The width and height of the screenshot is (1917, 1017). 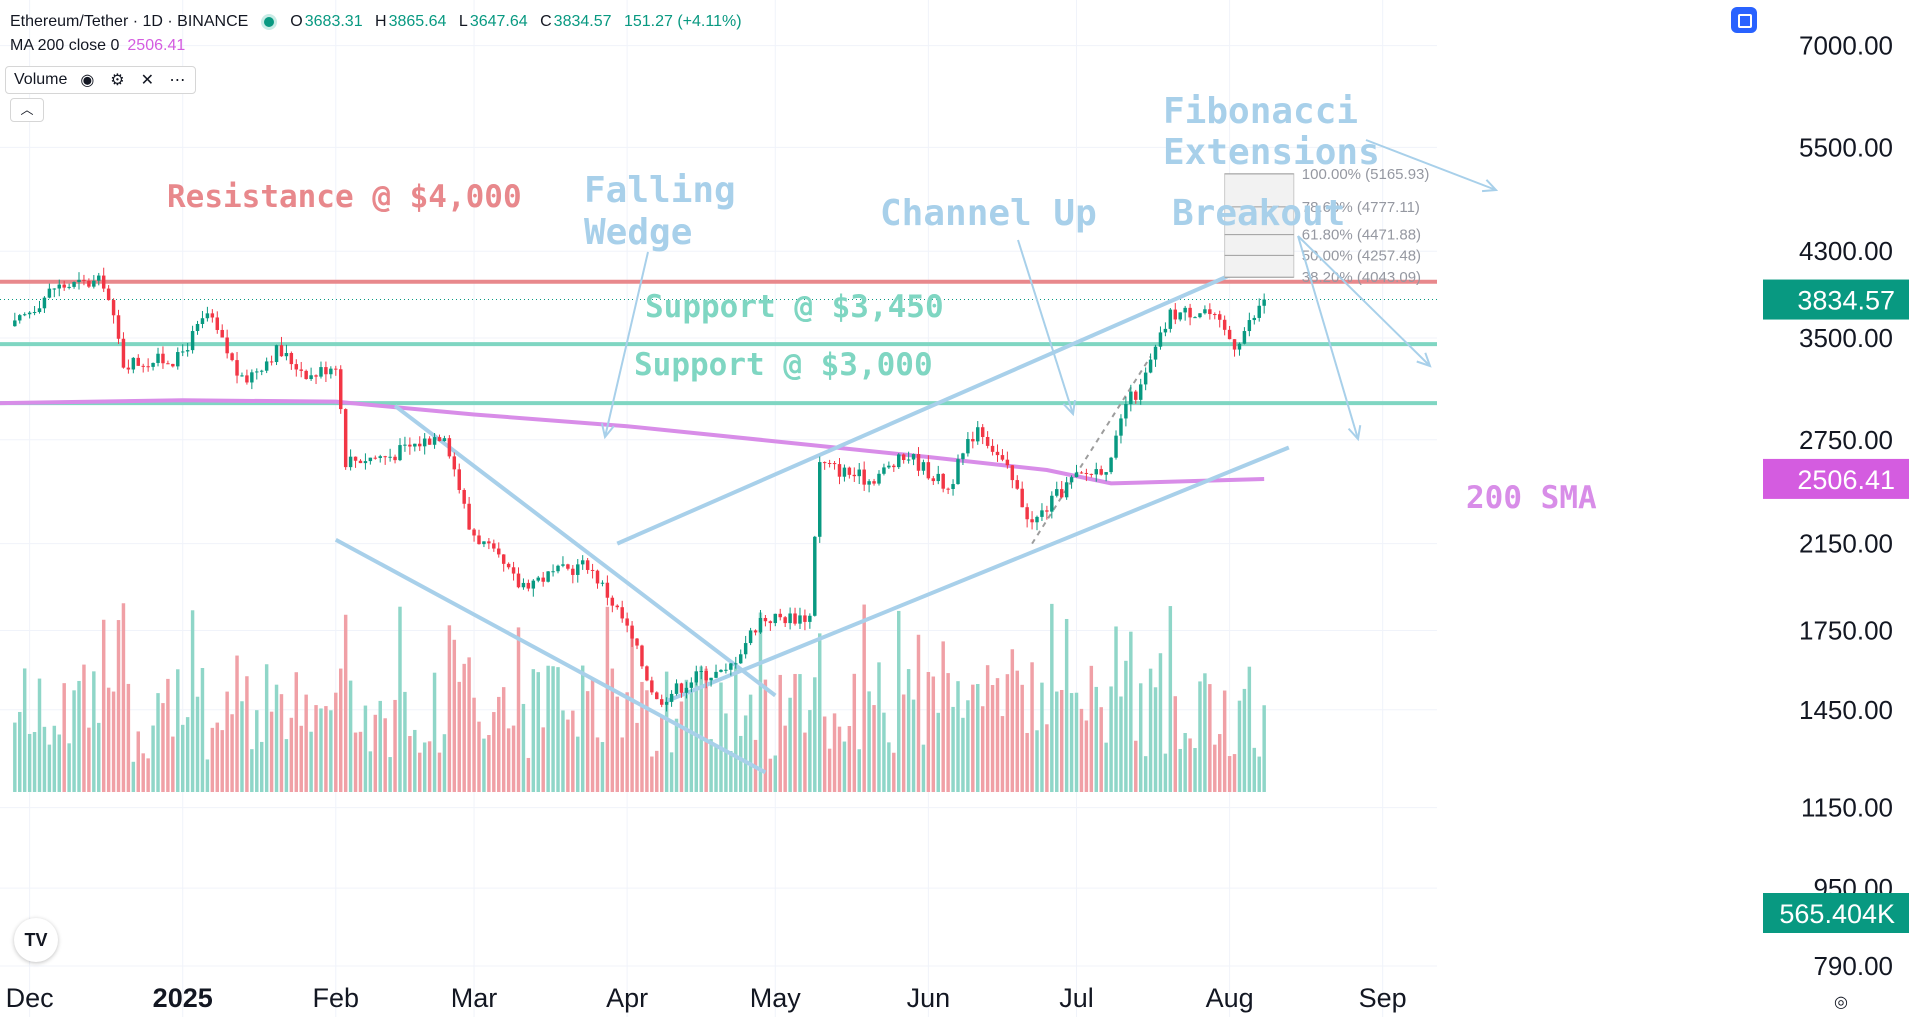 What do you see at coordinates (943, 401) in the screenshot?
I see `channel-upper-line` at bounding box center [943, 401].